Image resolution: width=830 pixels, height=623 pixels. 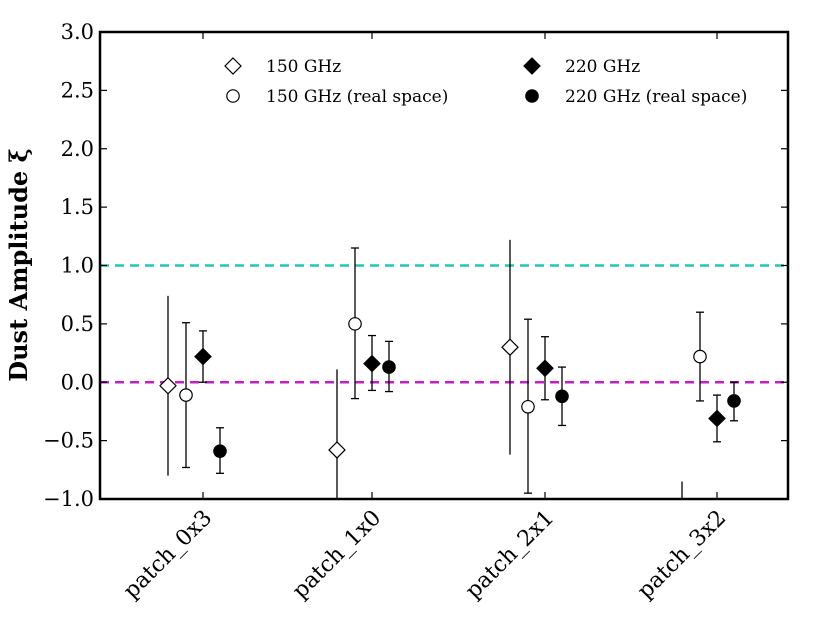 I want to click on legend-label: 150 GHz (real space), so click(x=357, y=97).